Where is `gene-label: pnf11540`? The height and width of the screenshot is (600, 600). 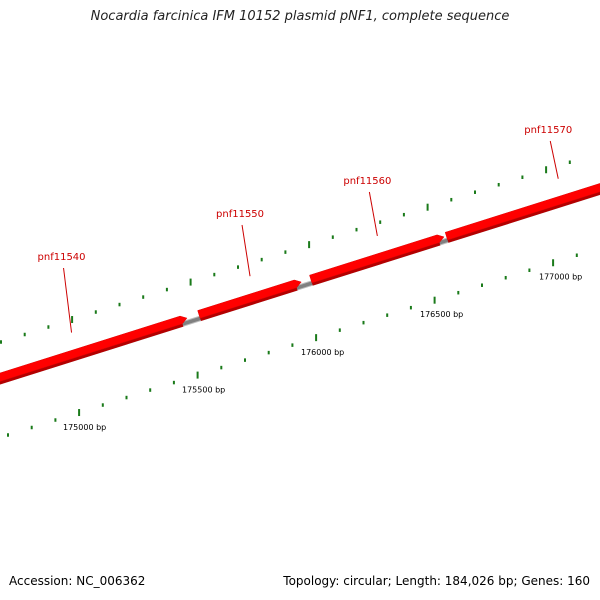
gene-label: pnf11540 is located at coordinates (62, 257).